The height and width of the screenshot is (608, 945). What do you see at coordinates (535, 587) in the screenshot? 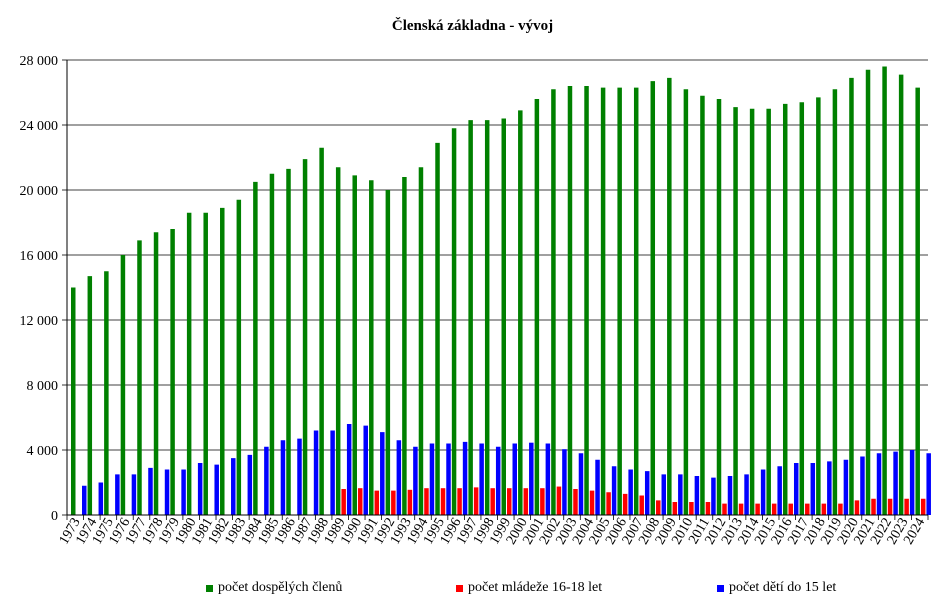
I see `legend-label-youth: počet mládeže 16-18 let` at bounding box center [535, 587].